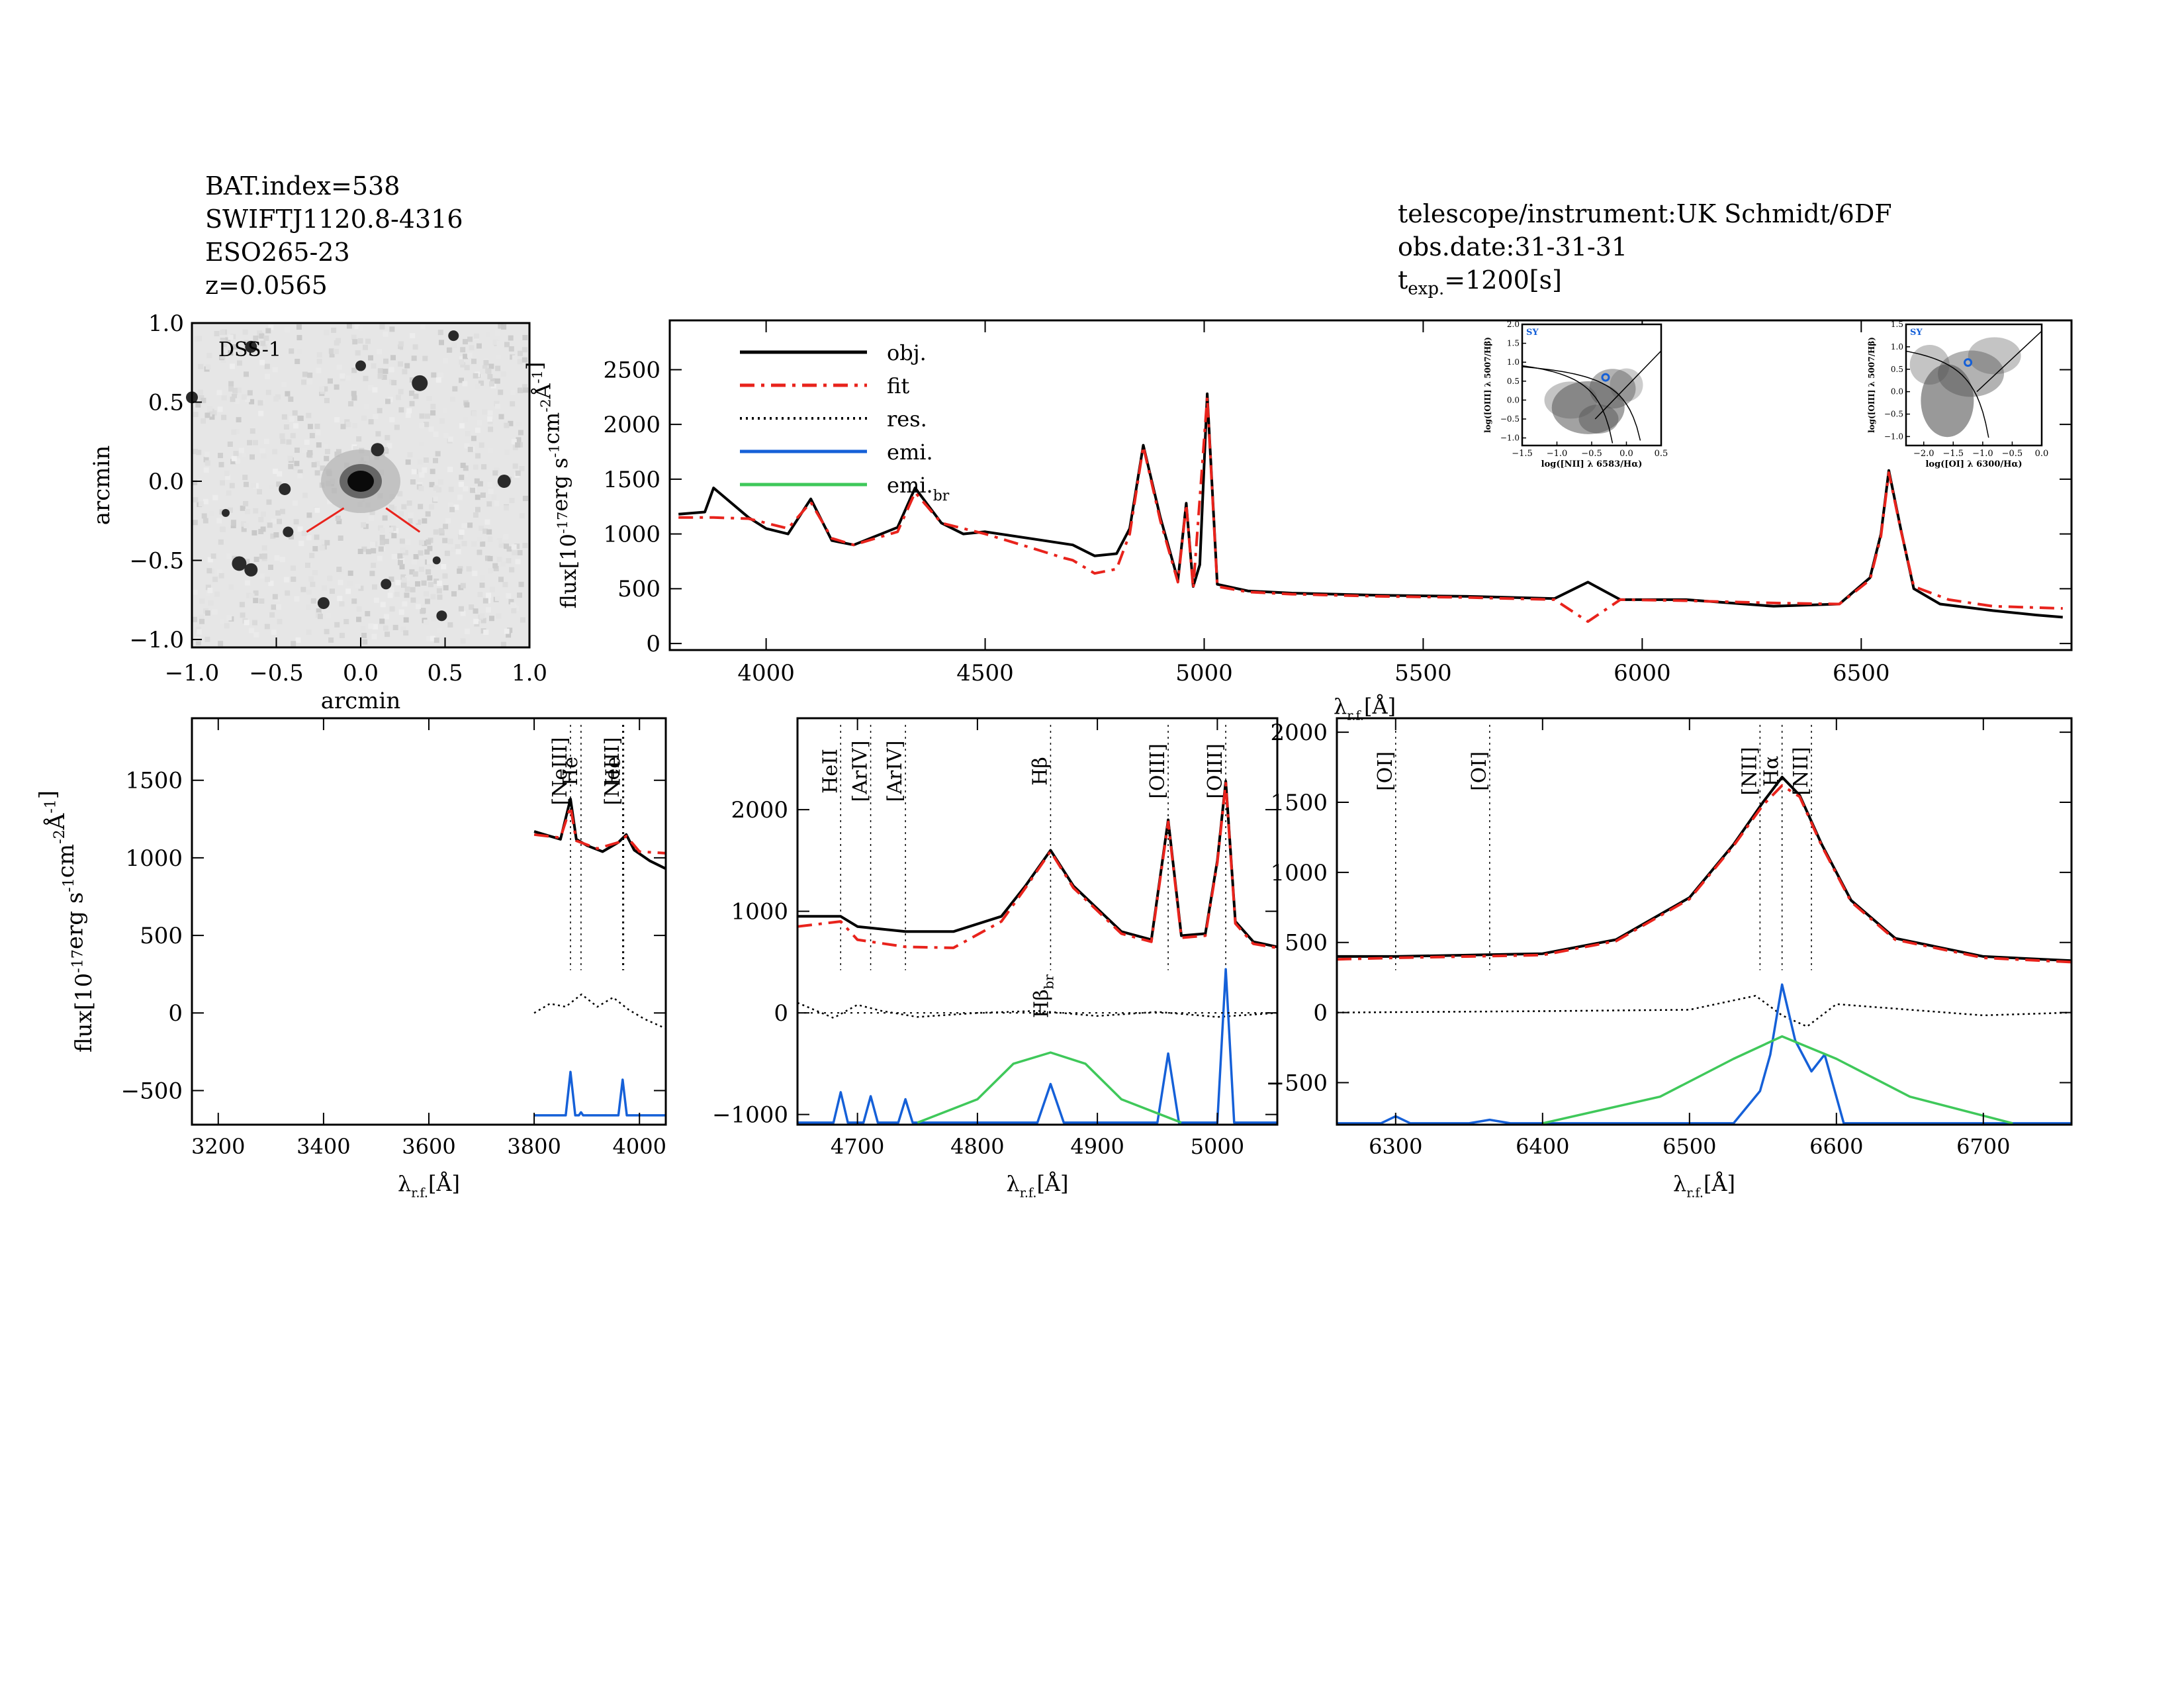 This screenshot has width=2184, height=1688. I want to click on panel-halpha-x-tick-label: 6300, so click(1396, 1146).